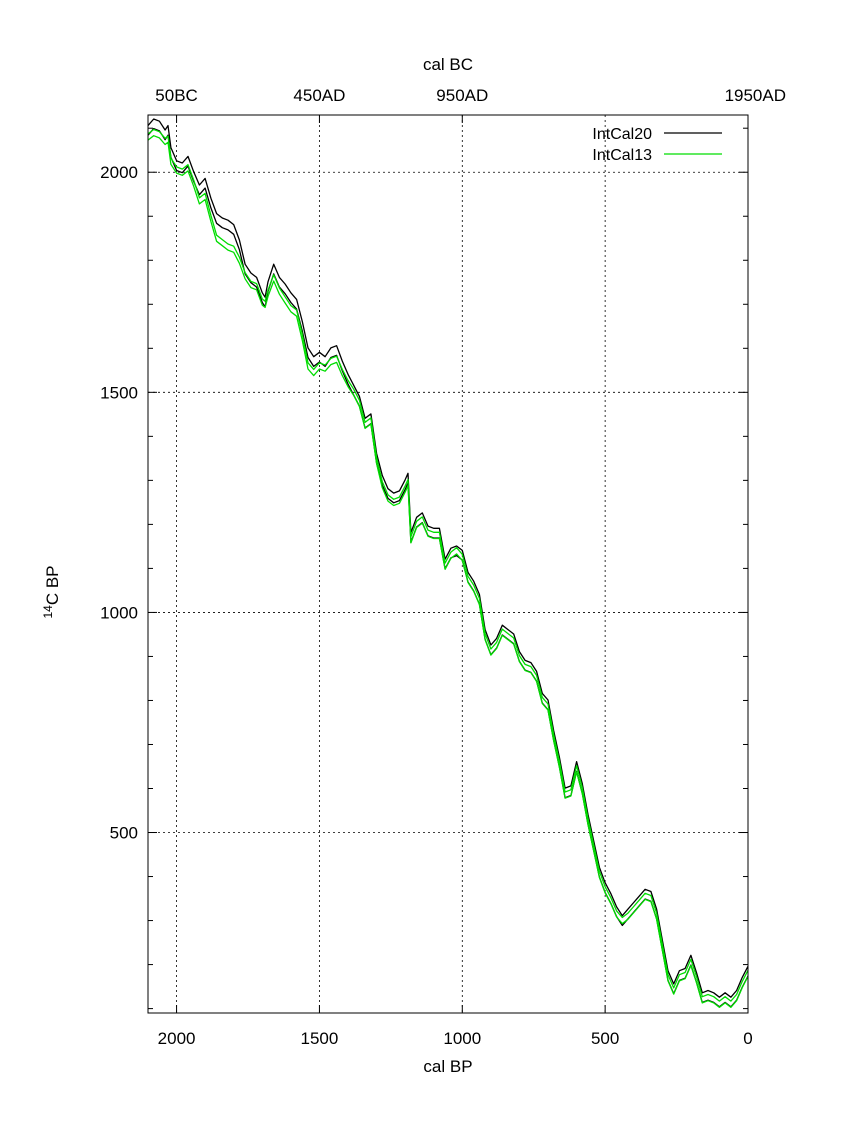 The width and height of the screenshot is (841, 1146). Describe the element at coordinates (462, 1038) in the screenshot. I see `x-tick-label: 1000` at that location.